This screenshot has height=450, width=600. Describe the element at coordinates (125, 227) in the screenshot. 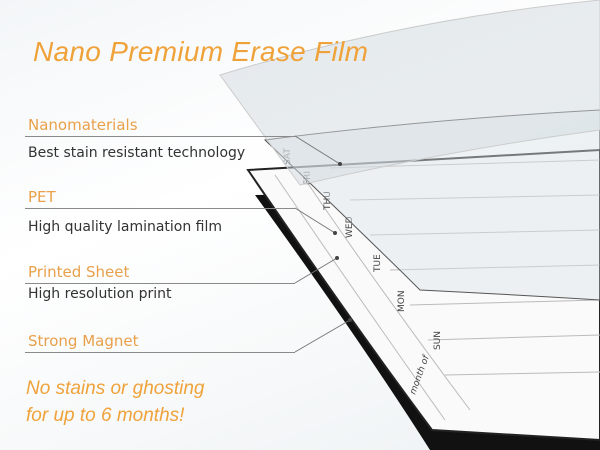

I see `layer-desc-pet: High quality lamination film` at that location.